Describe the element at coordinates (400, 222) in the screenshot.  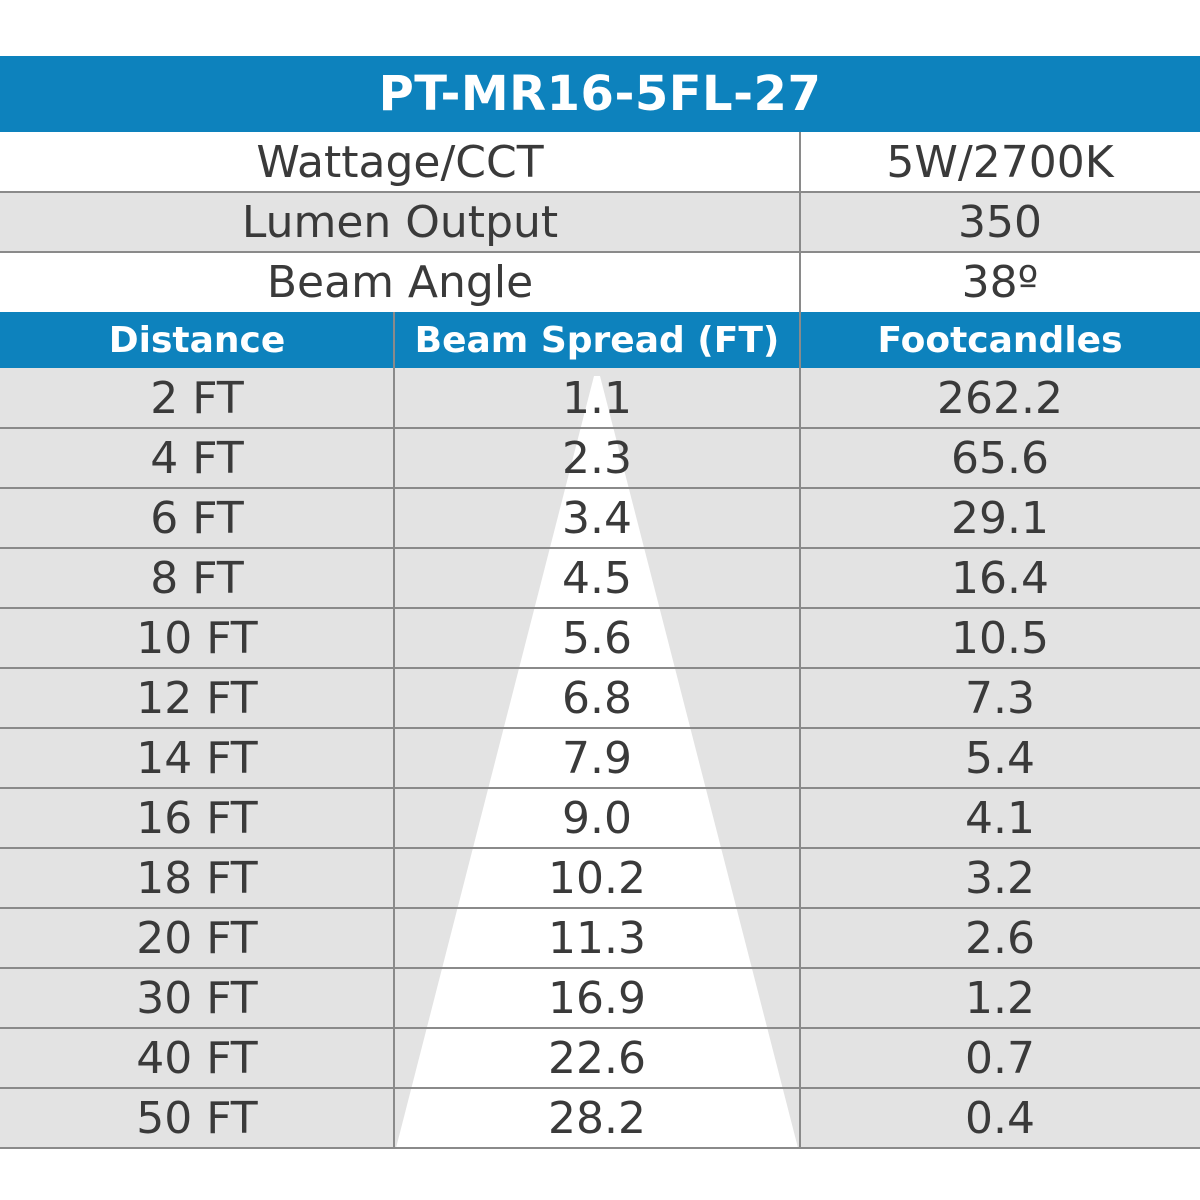
I see `spec-label-lumen: Lumen Output` at that location.